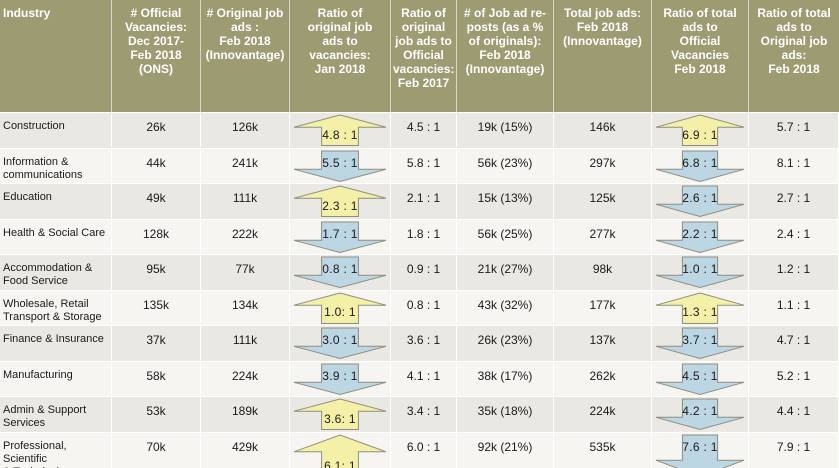 Image resolution: width=839 pixels, height=468 pixels. I want to click on ratio-value: 1.0 : 1, so click(700, 269).